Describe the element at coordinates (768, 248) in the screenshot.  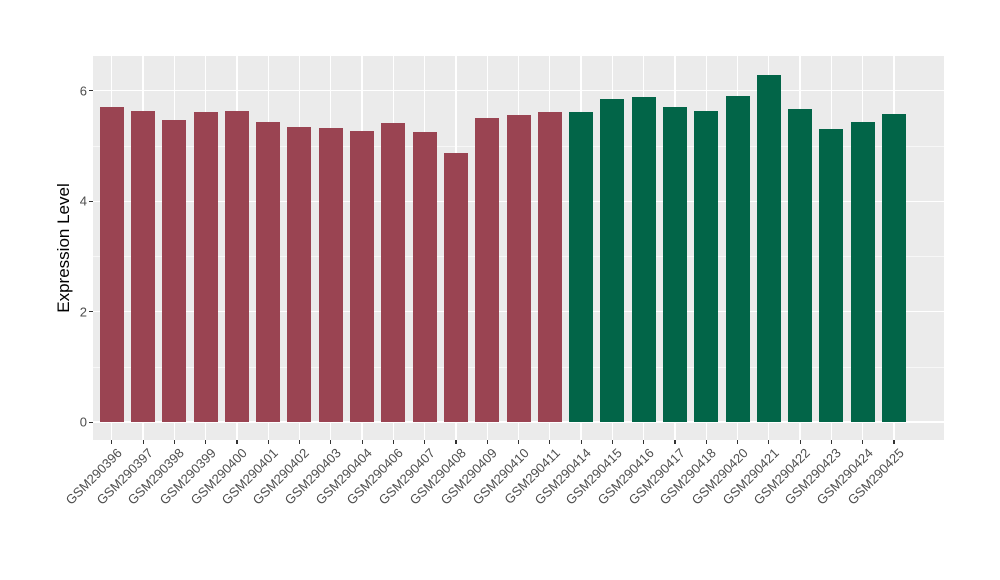
I see `bar-GSM290421` at that location.